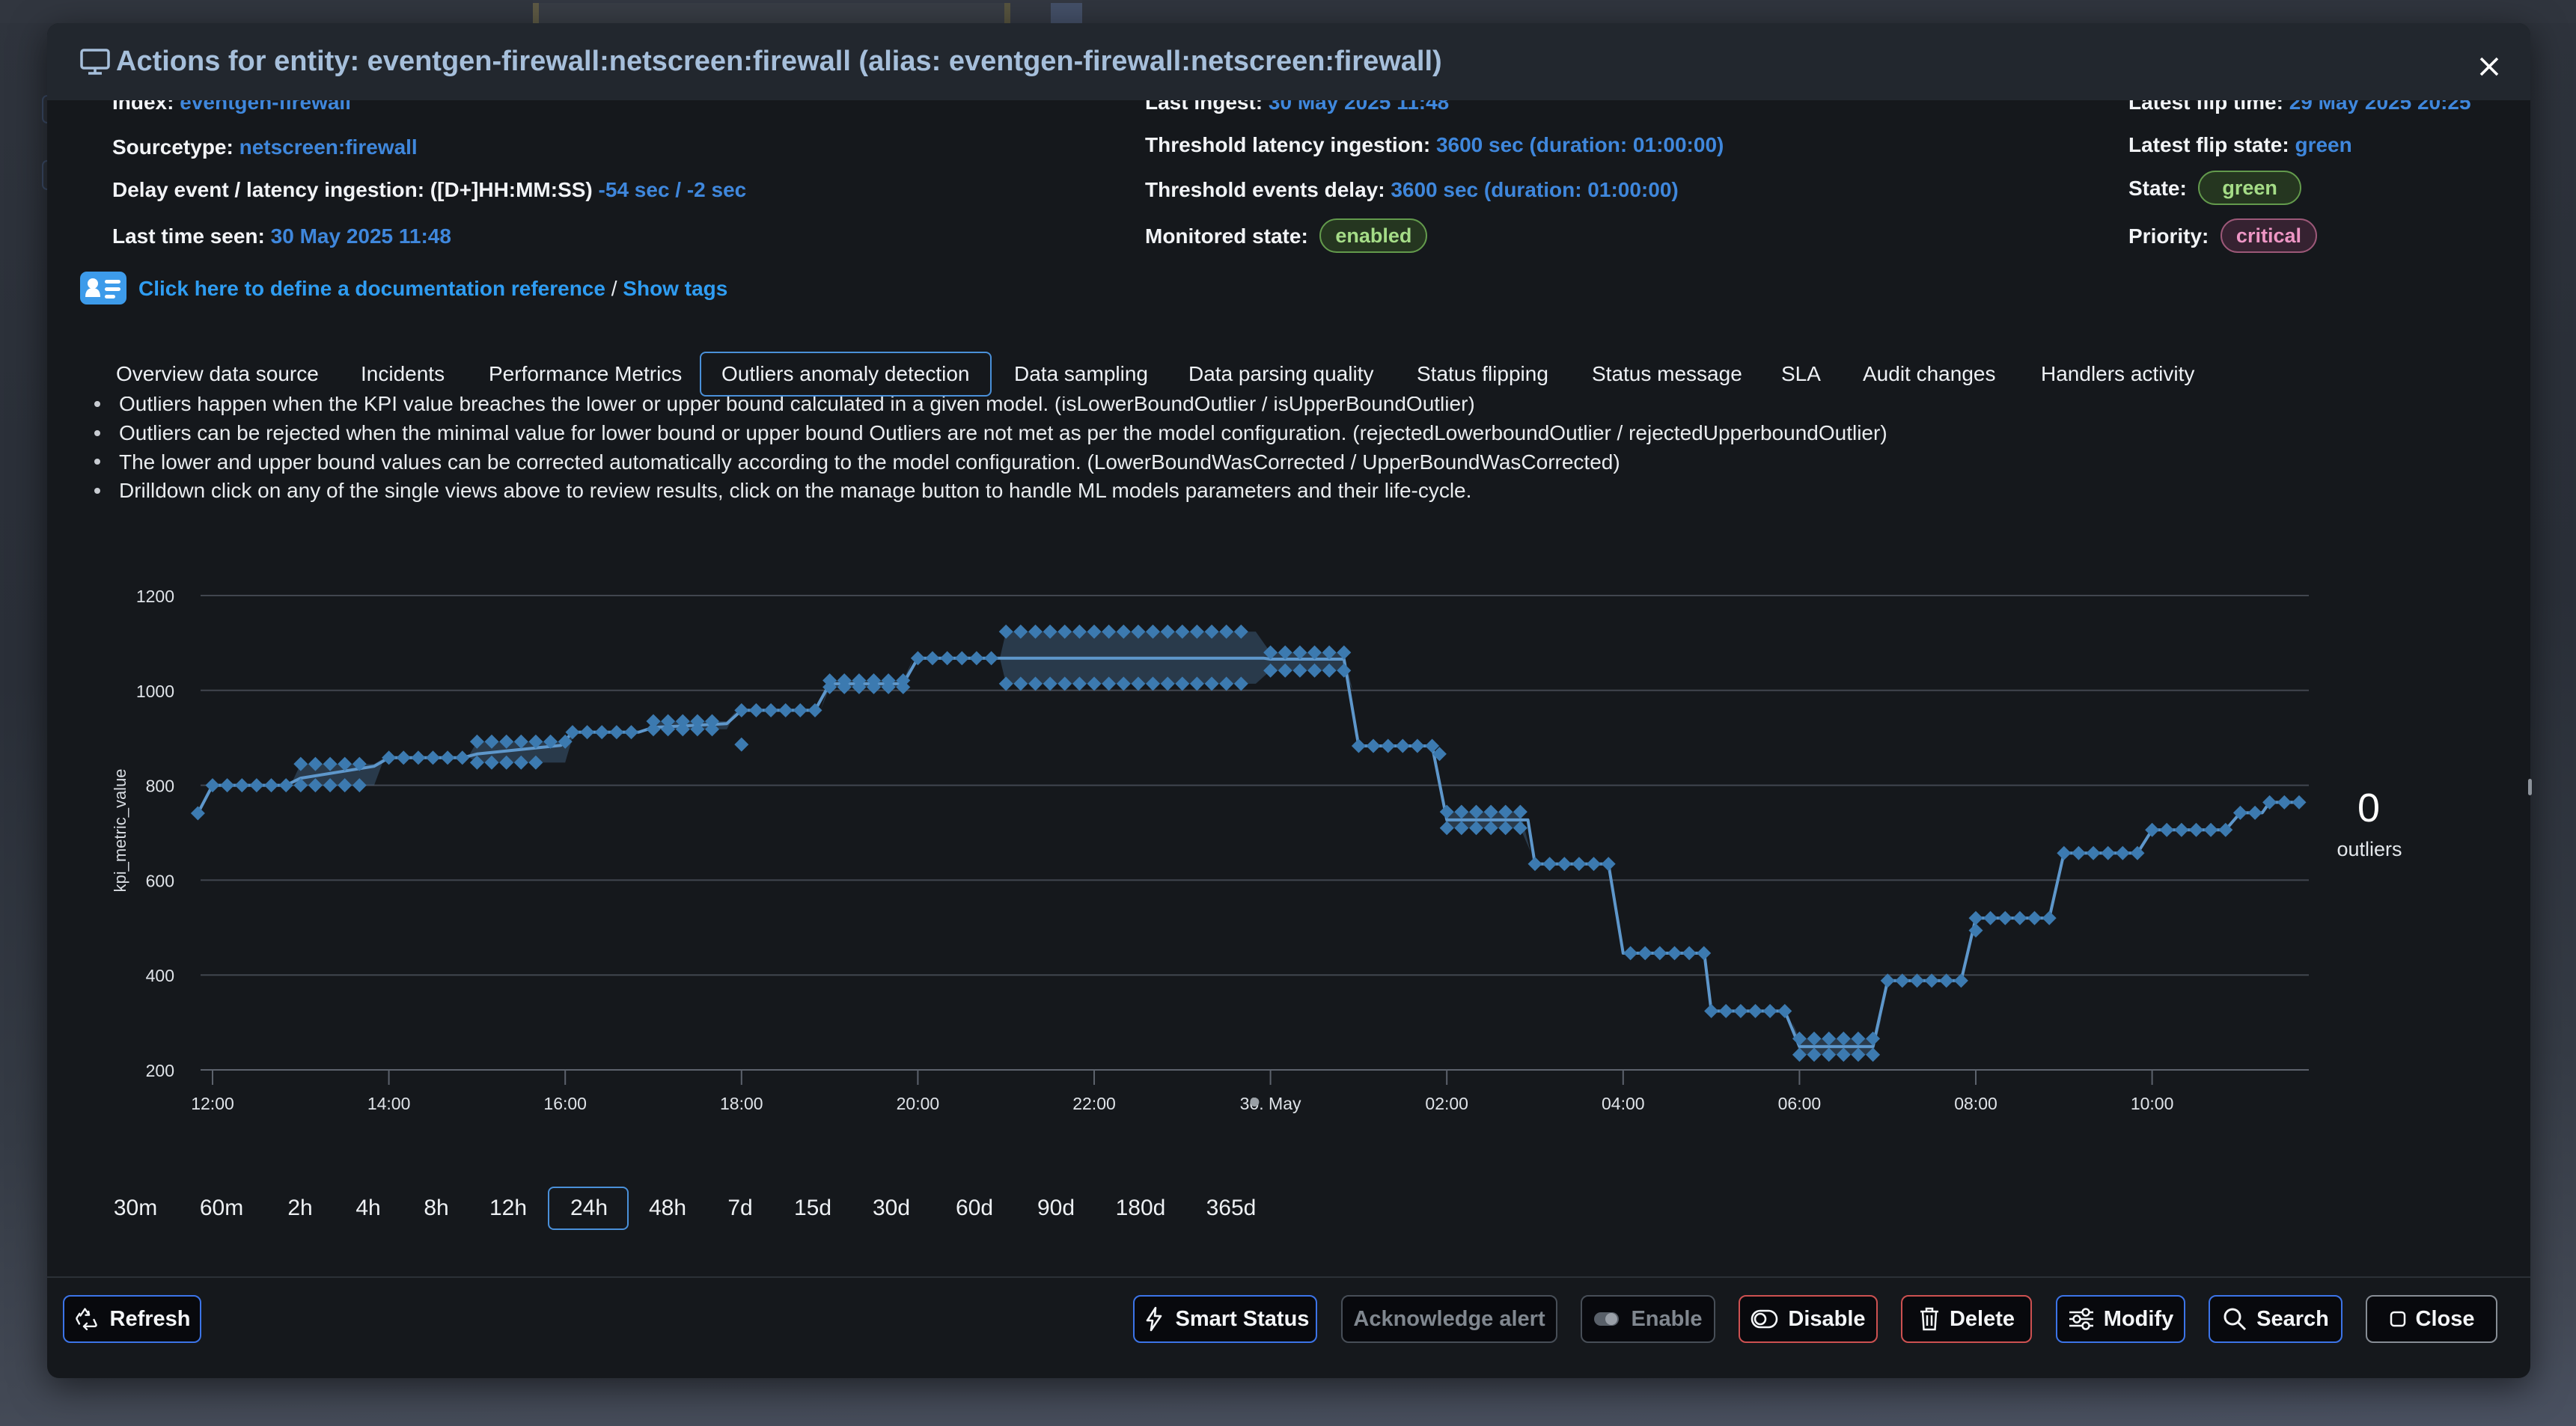 The image size is (2576, 1426). What do you see at coordinates (1624, 1103) in the screenshot?
I see `svg-text: 04:00` at bounding box center [1624, 1103].